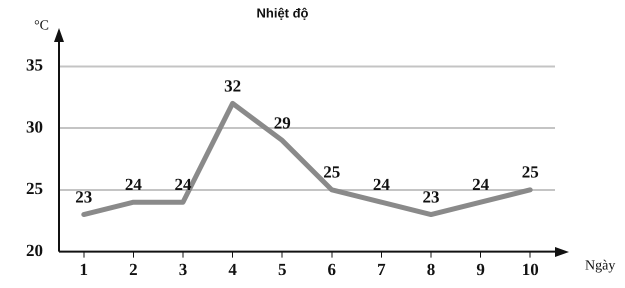  I want to click on x-tick-label: 9, so click(480, 270).